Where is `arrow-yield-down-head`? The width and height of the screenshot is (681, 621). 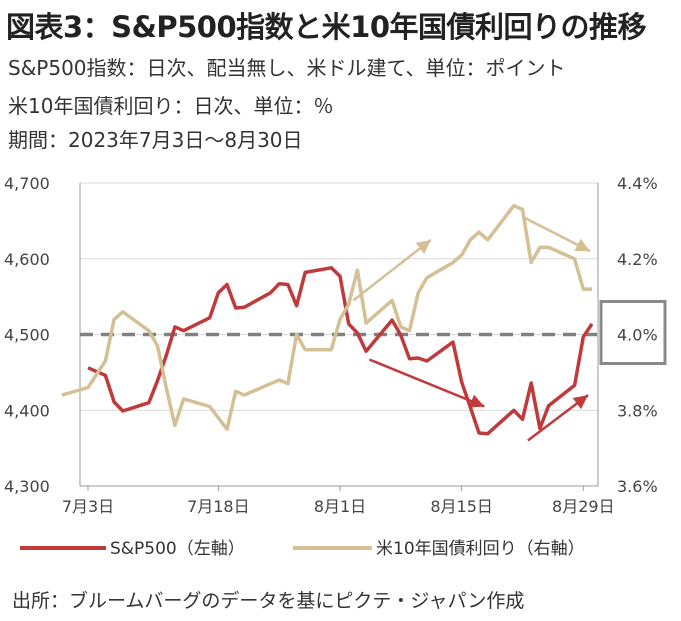 arrow-yield-down-head is located at coordinates (582, 245).